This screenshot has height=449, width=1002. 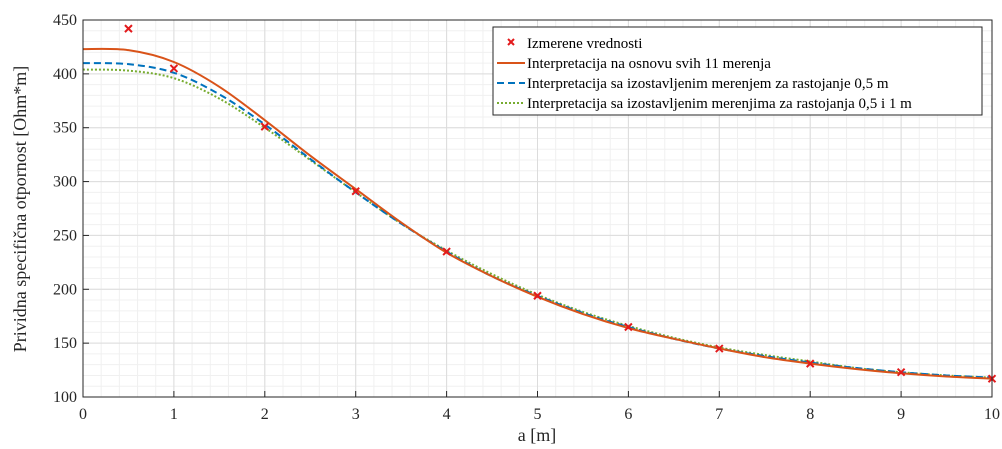 What do you see at coordinates (584, 44) in the screenshot?
I see `legend-label-measured: Izmerene vrednosti` at bounding box center [584, 44].